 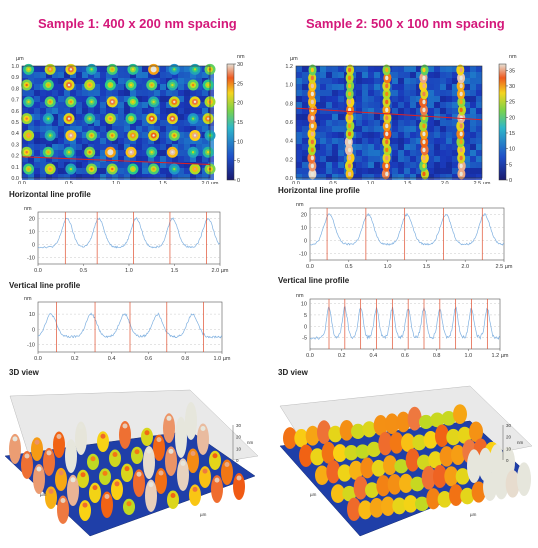 What do you see at coordinates (240, 65) in the screenshot?
I see `colorbar-tick-label: 30` at bounding box center [240, 65].